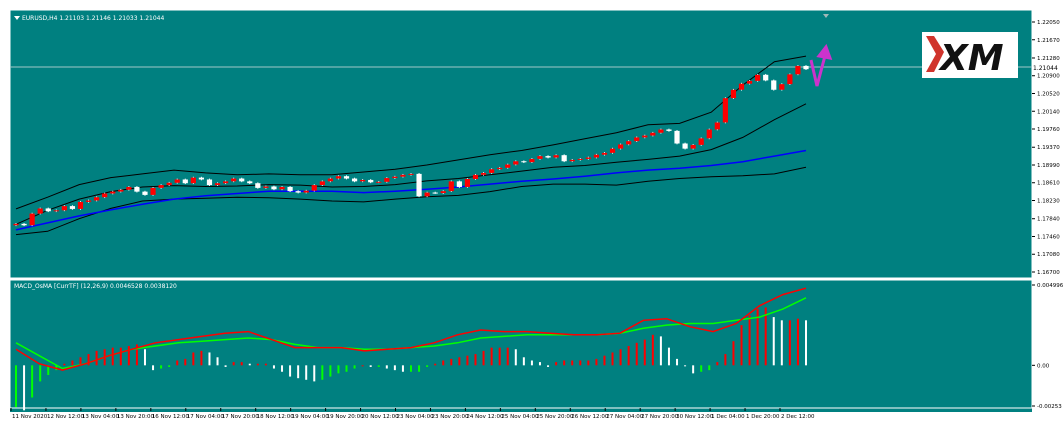 This screenshot has height=445, width=1064. What do you see at coordinates (1048, 59) in the screenshot?
I see `price-axis-label: 1.21280` at bounding box center [1048, 59].